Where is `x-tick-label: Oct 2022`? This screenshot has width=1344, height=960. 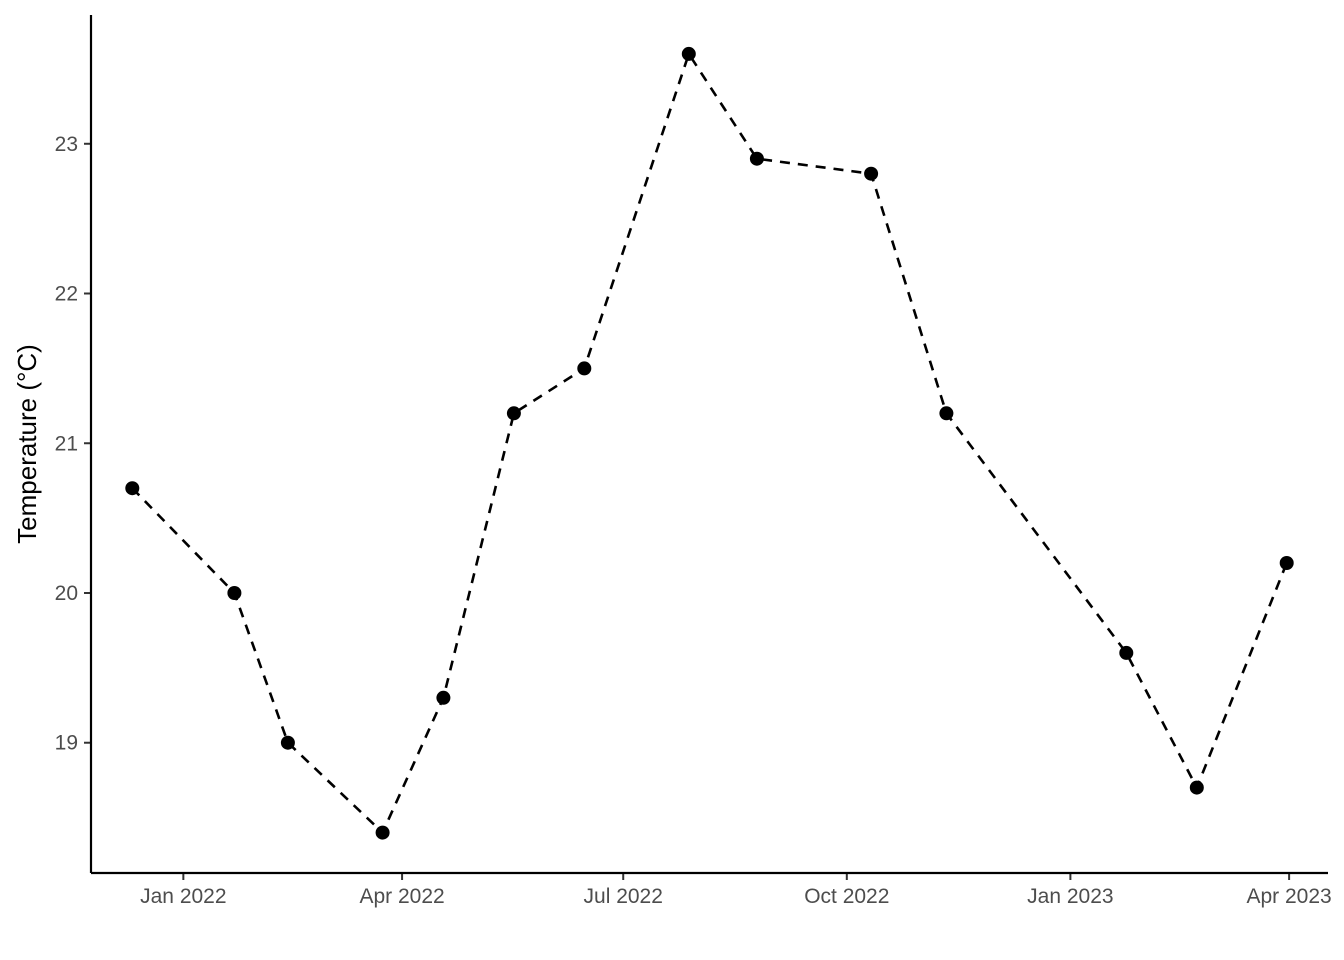 x-tick-label: Oct 2022 is located at coordinates (846, 896).